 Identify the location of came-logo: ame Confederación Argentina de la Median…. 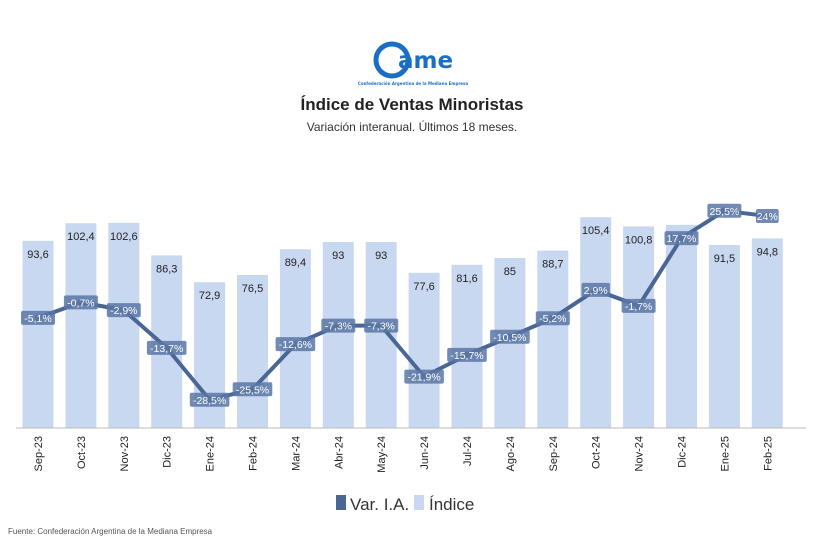
(413, 63).